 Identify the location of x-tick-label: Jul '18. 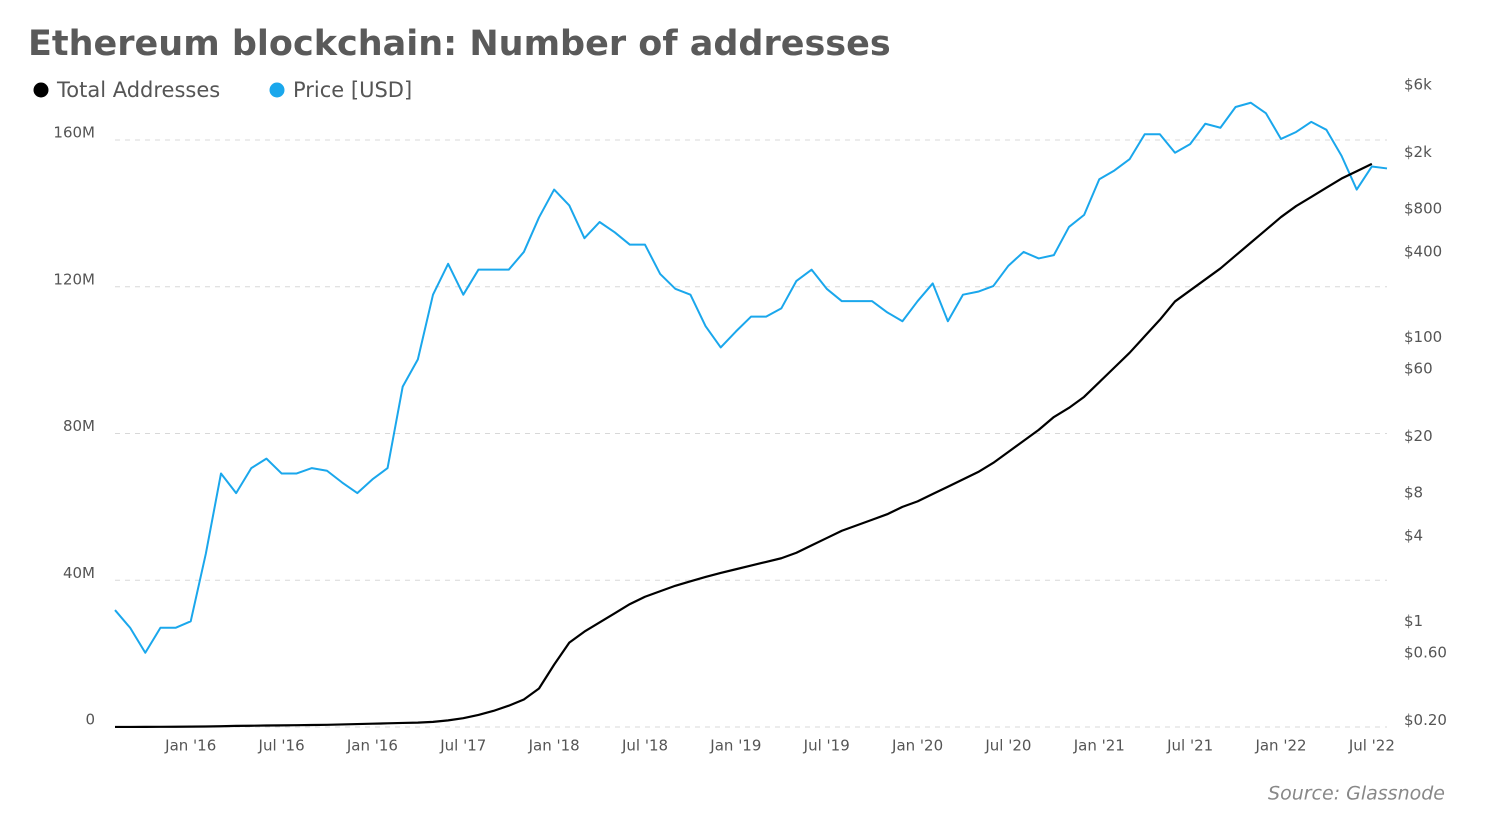
(644, 746).